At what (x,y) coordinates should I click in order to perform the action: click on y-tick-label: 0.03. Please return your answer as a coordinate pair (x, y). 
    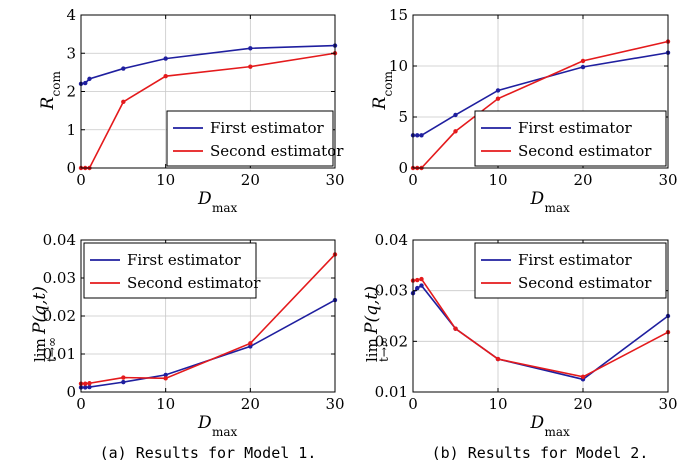
    Looking at the image, I should click on (59, 278).